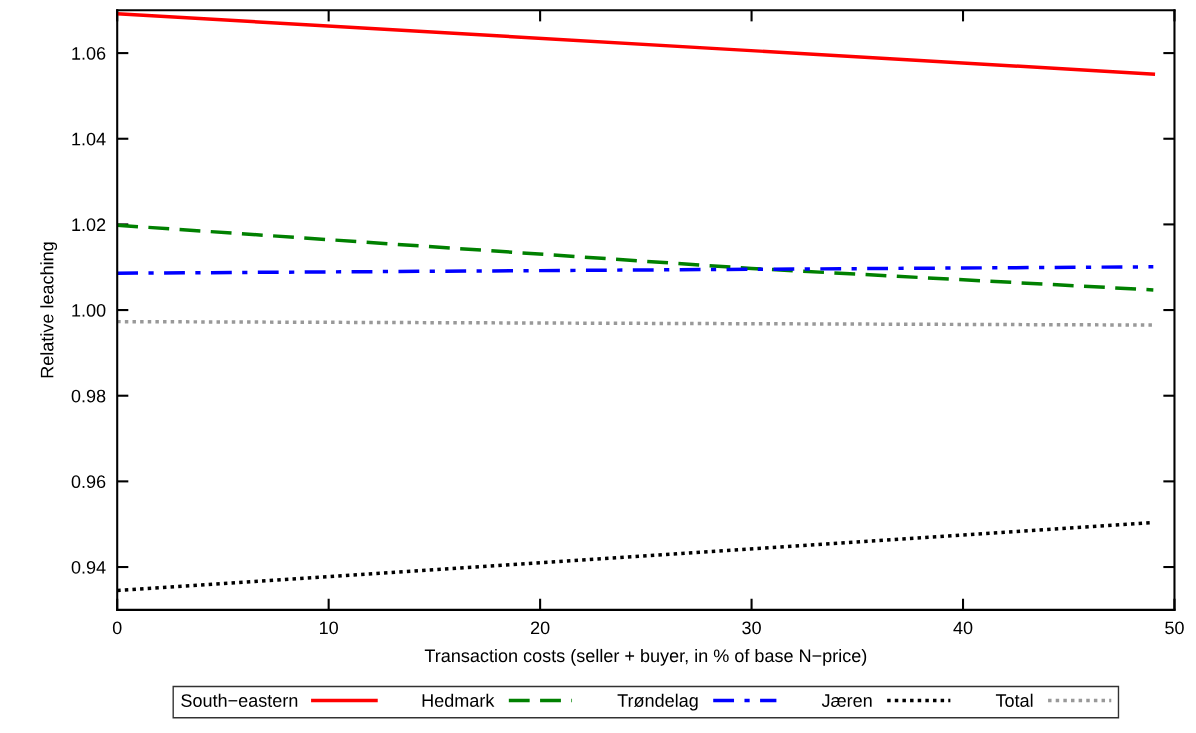 This screenshot has width=1196, height=733. I want to click on y-axis-title: Relative leaching, so click(49, 310).